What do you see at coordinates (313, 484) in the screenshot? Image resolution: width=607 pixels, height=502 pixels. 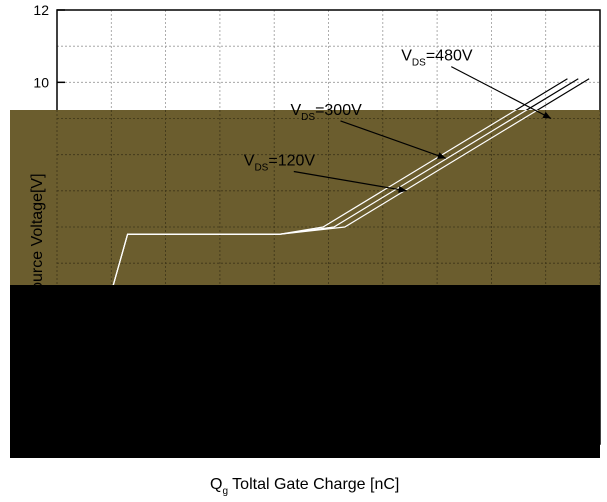 I see `x-axis-label-rest: Toltal Gate Charge [nC]` at bounding box center [313, 484].